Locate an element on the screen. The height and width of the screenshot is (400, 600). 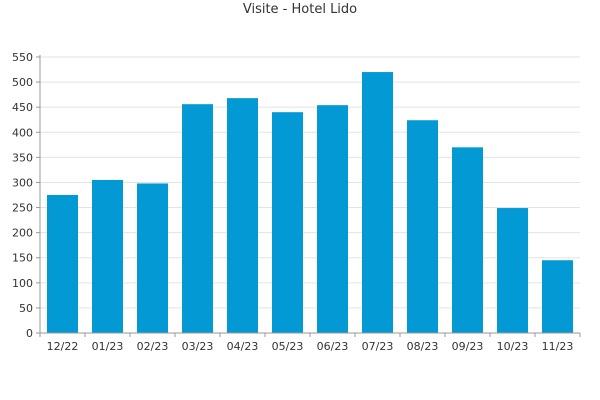
y-tick-label: 300 is located at coordinates (22, 182).